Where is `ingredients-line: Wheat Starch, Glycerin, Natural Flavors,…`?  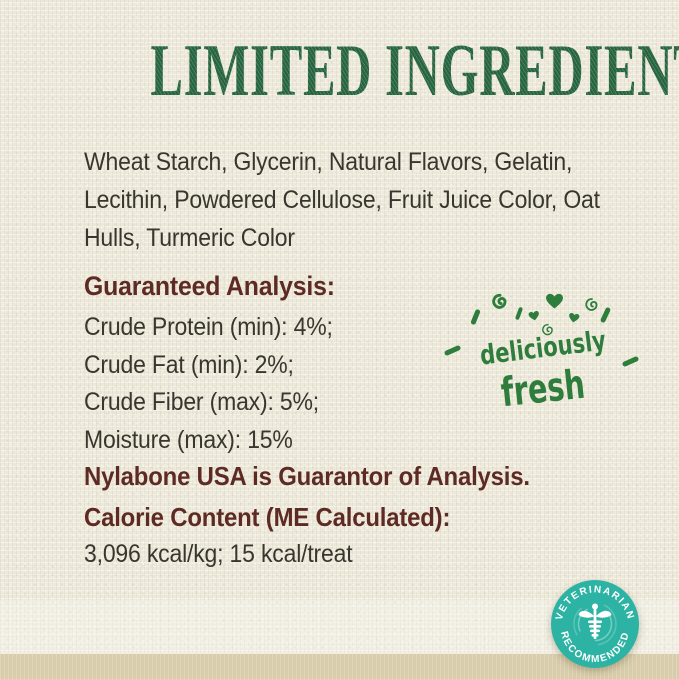
ingredients-line: Wheat Starch, Glycerin, Natural Flavors,… is located at coordinates (328, 162).